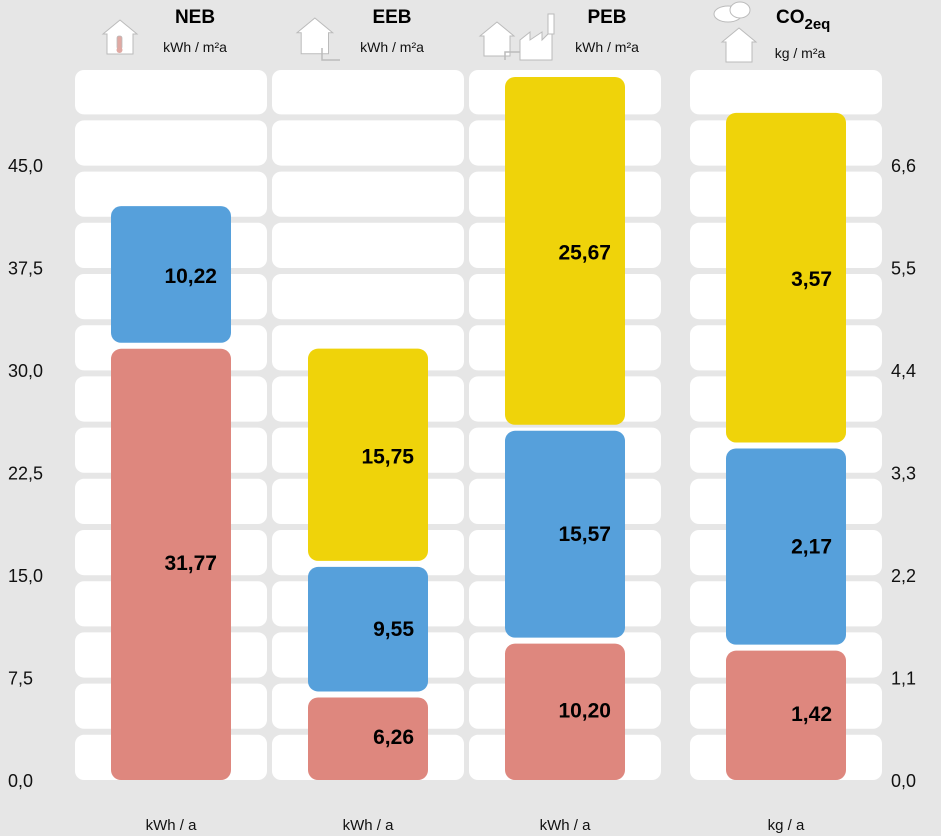 This screenshot has width=941, height=836. Describe the element at coordinates (811, 714) in the screenshot. I see `data-label: 1,42` at that location.